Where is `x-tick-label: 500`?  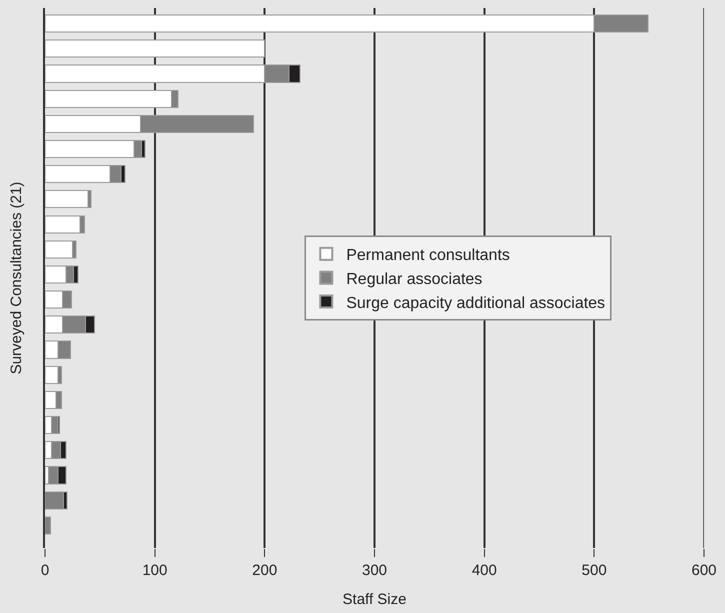
x-tick-label: 500 is located at coordinates (594, 570).